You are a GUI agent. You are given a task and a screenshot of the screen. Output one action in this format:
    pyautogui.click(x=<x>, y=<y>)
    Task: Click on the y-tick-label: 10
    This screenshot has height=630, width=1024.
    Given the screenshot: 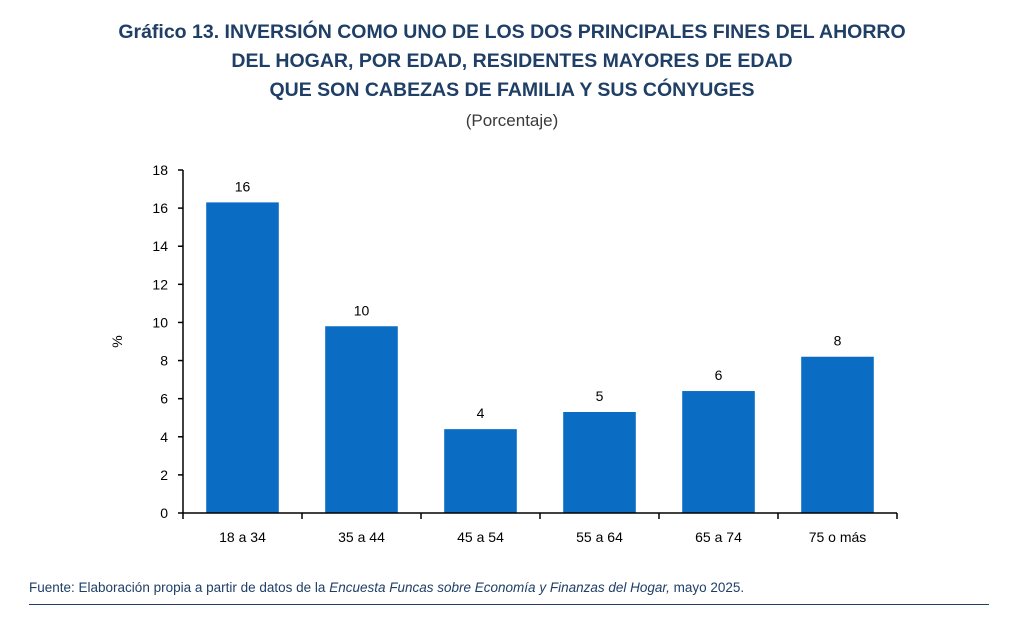 What is the action you would take?
    pyautogui.click(x=160, y=322)
    